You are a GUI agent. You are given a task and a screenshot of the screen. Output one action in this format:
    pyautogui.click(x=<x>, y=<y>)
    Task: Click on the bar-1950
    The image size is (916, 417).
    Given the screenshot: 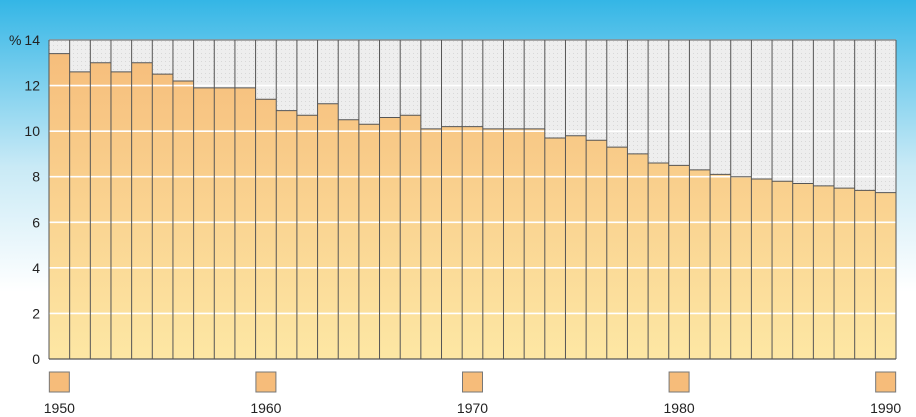 What is the action you would take?
    pyautogui.click(x=59, y=206)
    